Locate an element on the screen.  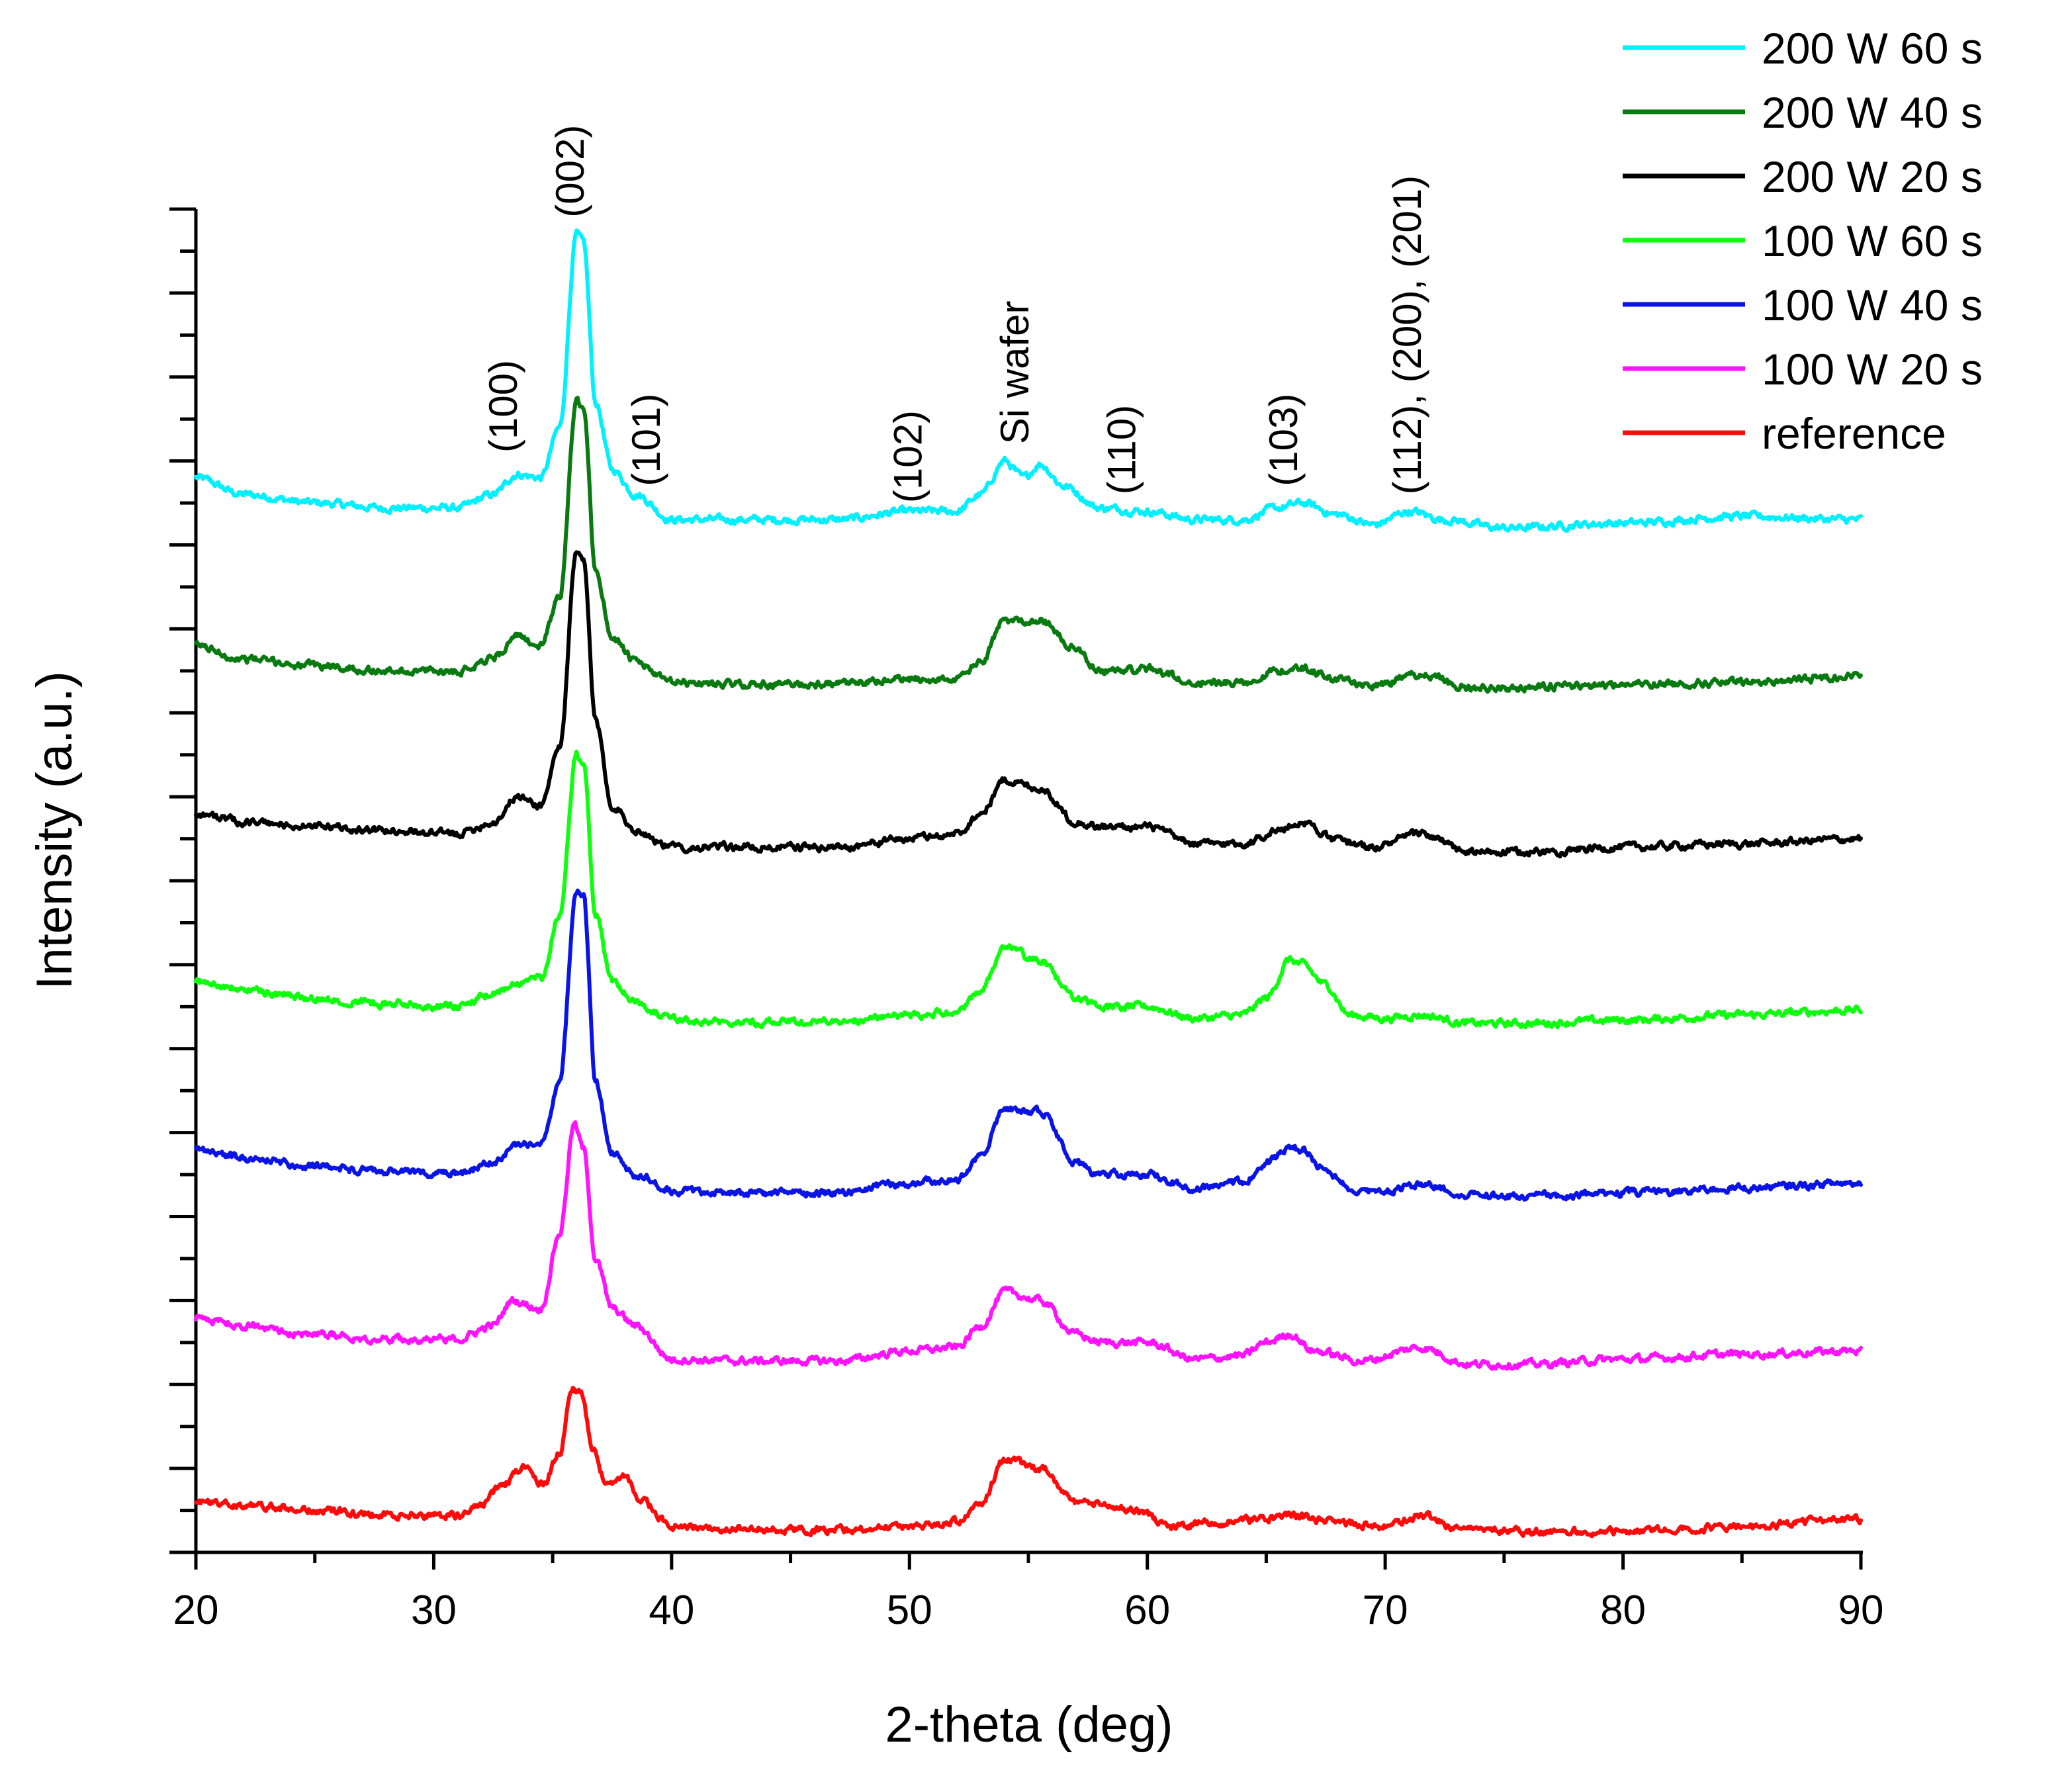
peak-label: (112), (200), (201) is located at coordinates (1407, 334).